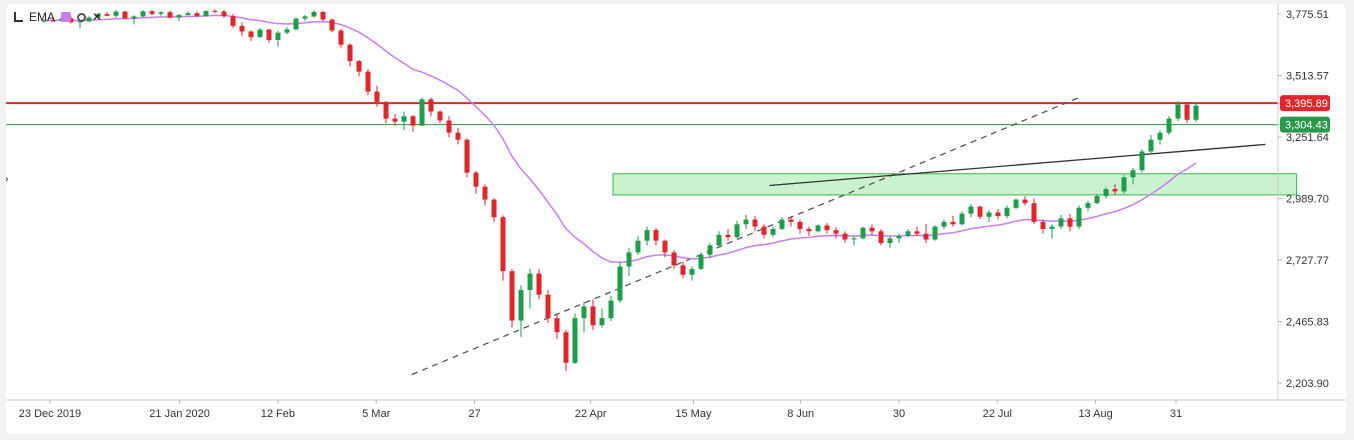 Image resolution: width=1354 pixels, height=440 pixels. Describe the element at coordinates (955, 184) in the screenshot. I see `zone-layer` at that location.